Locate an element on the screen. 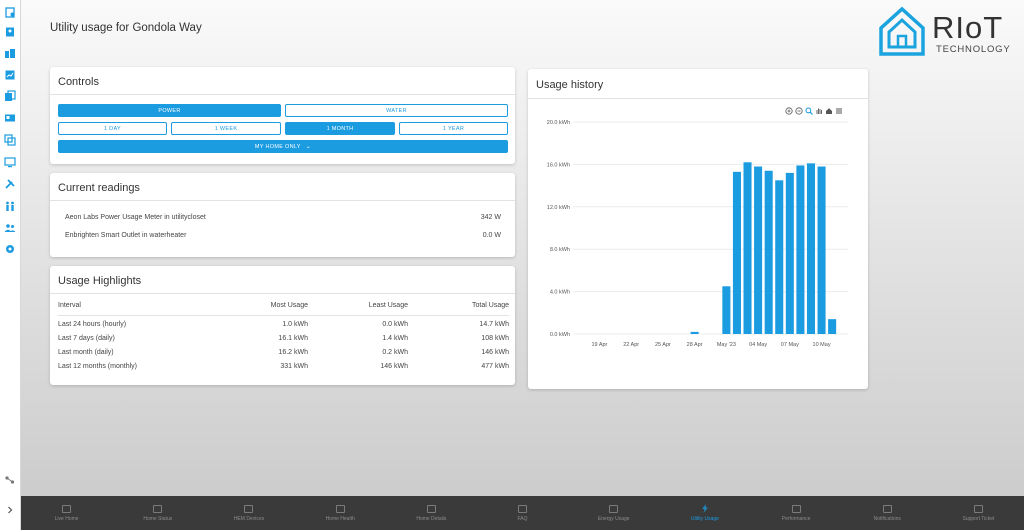  home-status-icon is located at coordinates (158, 508).